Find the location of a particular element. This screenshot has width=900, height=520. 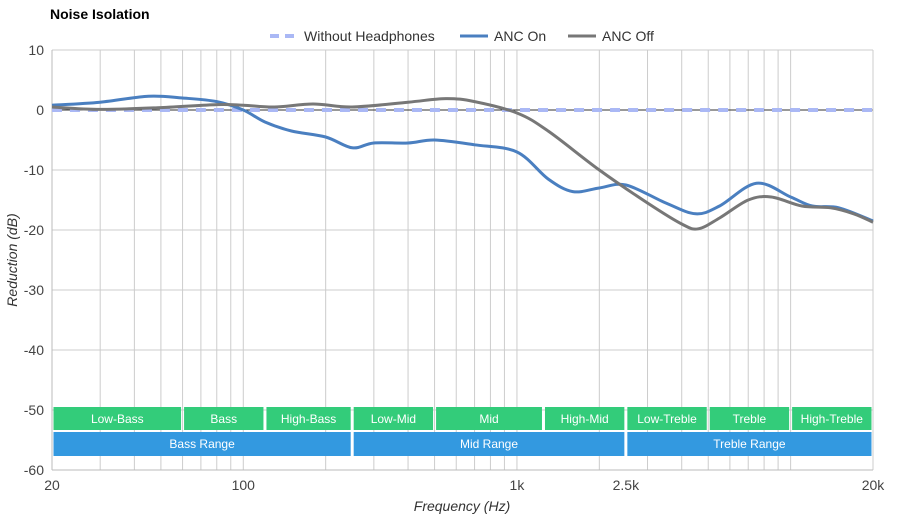

band-label: Treble is located at coordinates (750, 419).